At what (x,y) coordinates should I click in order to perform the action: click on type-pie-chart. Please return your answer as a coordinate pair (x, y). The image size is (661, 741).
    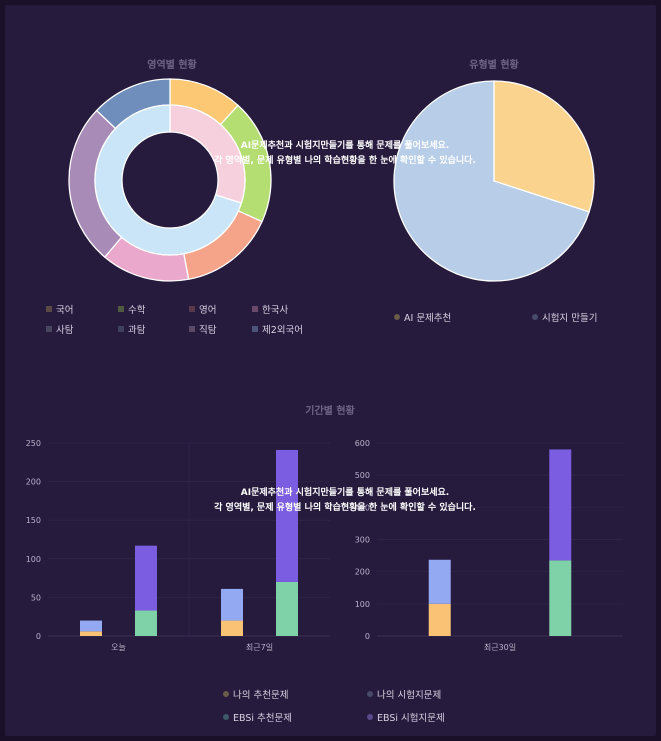
    Looking at the image, I should click on (494, 181).